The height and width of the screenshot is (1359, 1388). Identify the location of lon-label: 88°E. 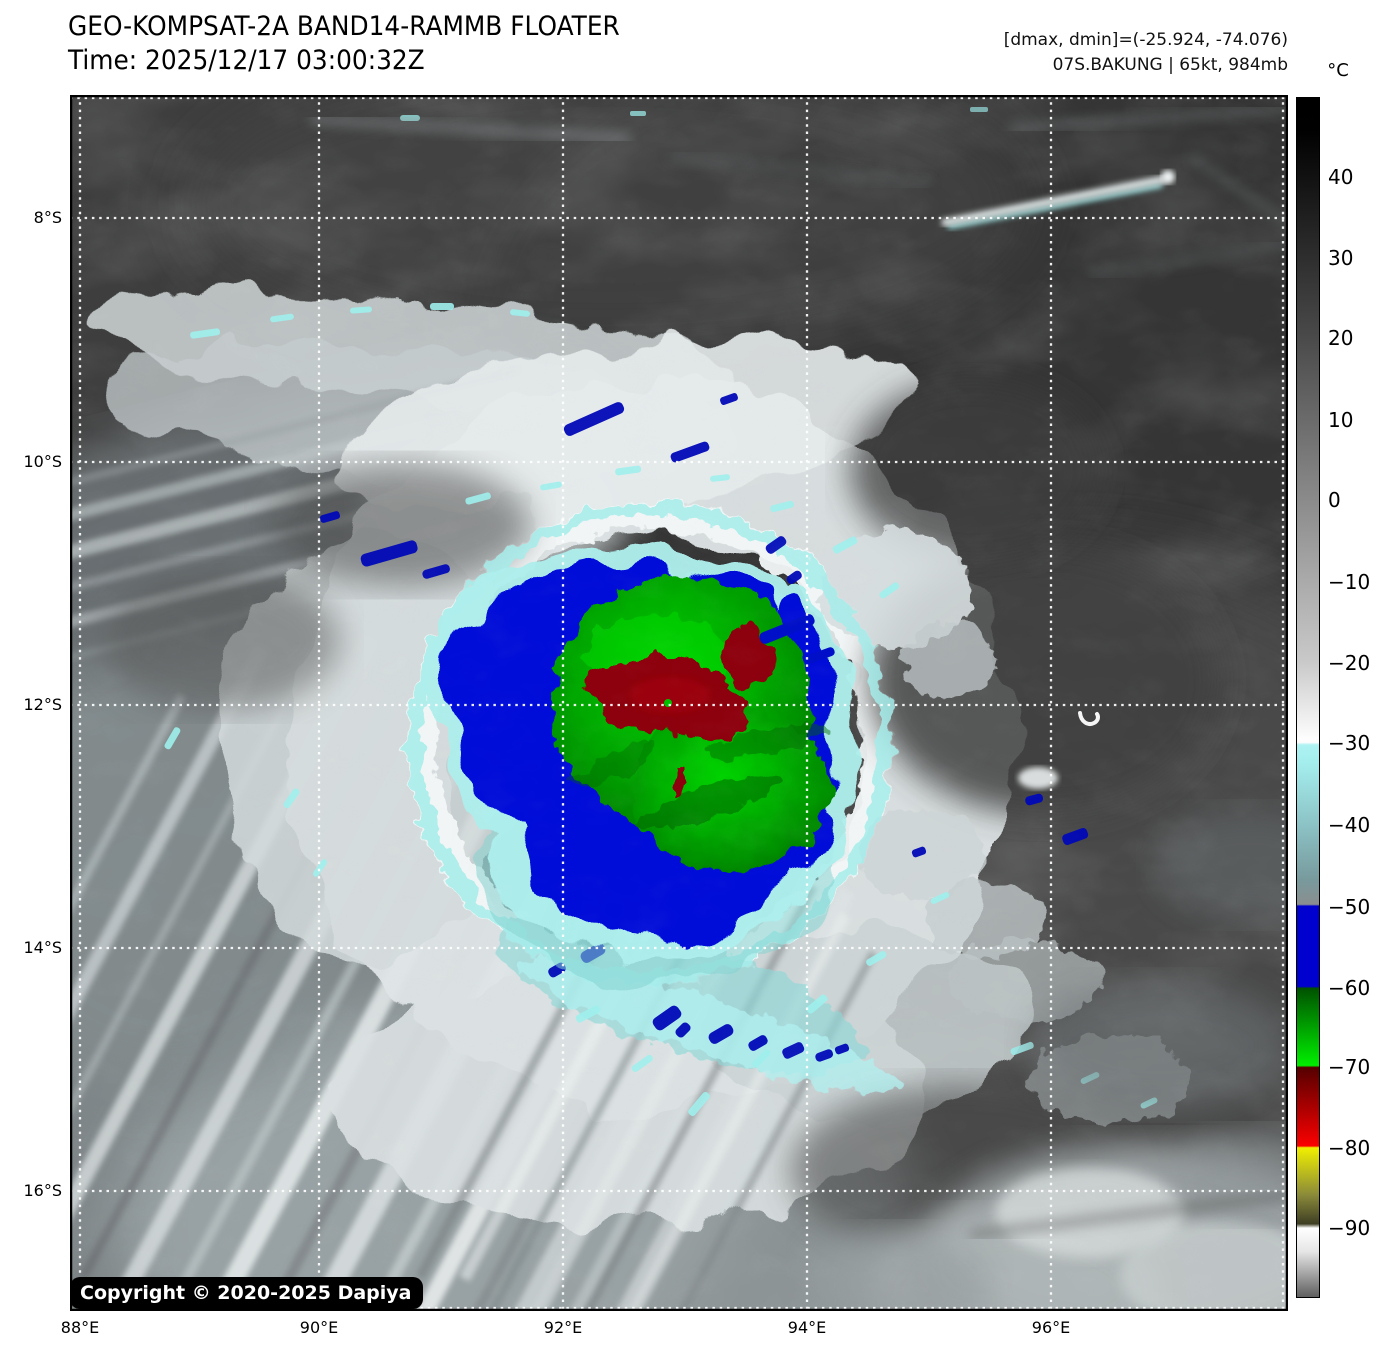
(80, 1327).